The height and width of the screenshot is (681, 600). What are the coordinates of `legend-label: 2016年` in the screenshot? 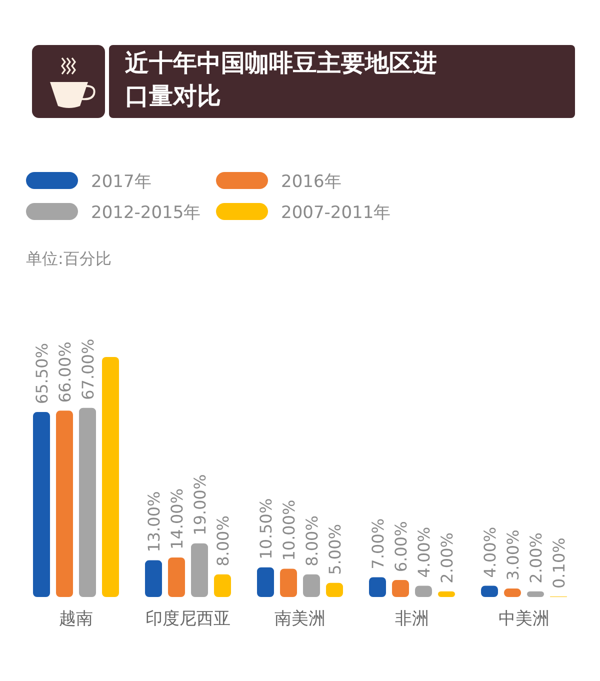 It's located at (311, 182).